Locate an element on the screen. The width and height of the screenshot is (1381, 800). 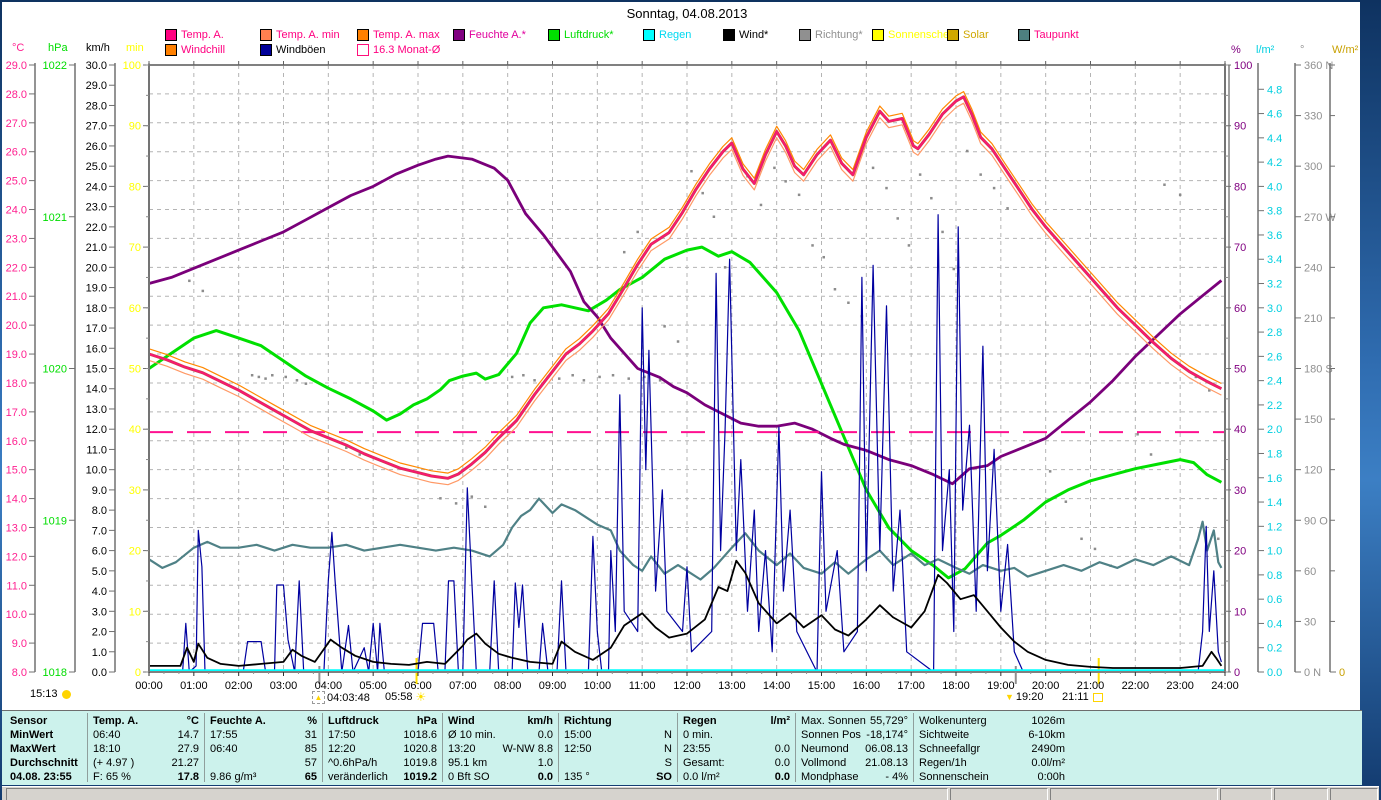
legend-item-windchill: Windchill is located at coordinates (195, 50).